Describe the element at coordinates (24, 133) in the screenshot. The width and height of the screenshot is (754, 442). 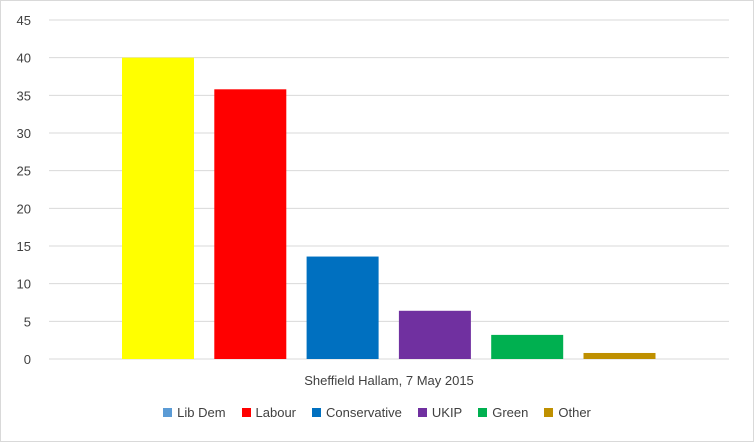
I see `y-tick-label: 30` at that location.